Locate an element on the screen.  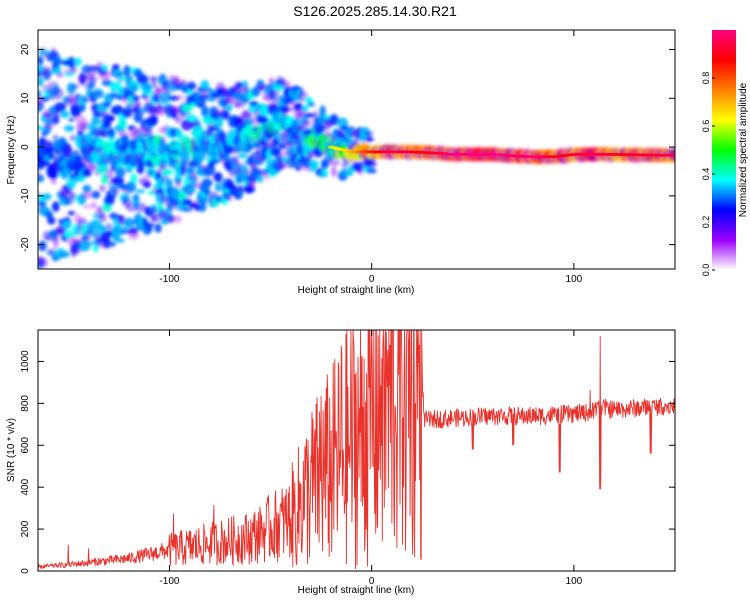
colorbar-tick-label: 0.8 is located at coordinates (706, 78).